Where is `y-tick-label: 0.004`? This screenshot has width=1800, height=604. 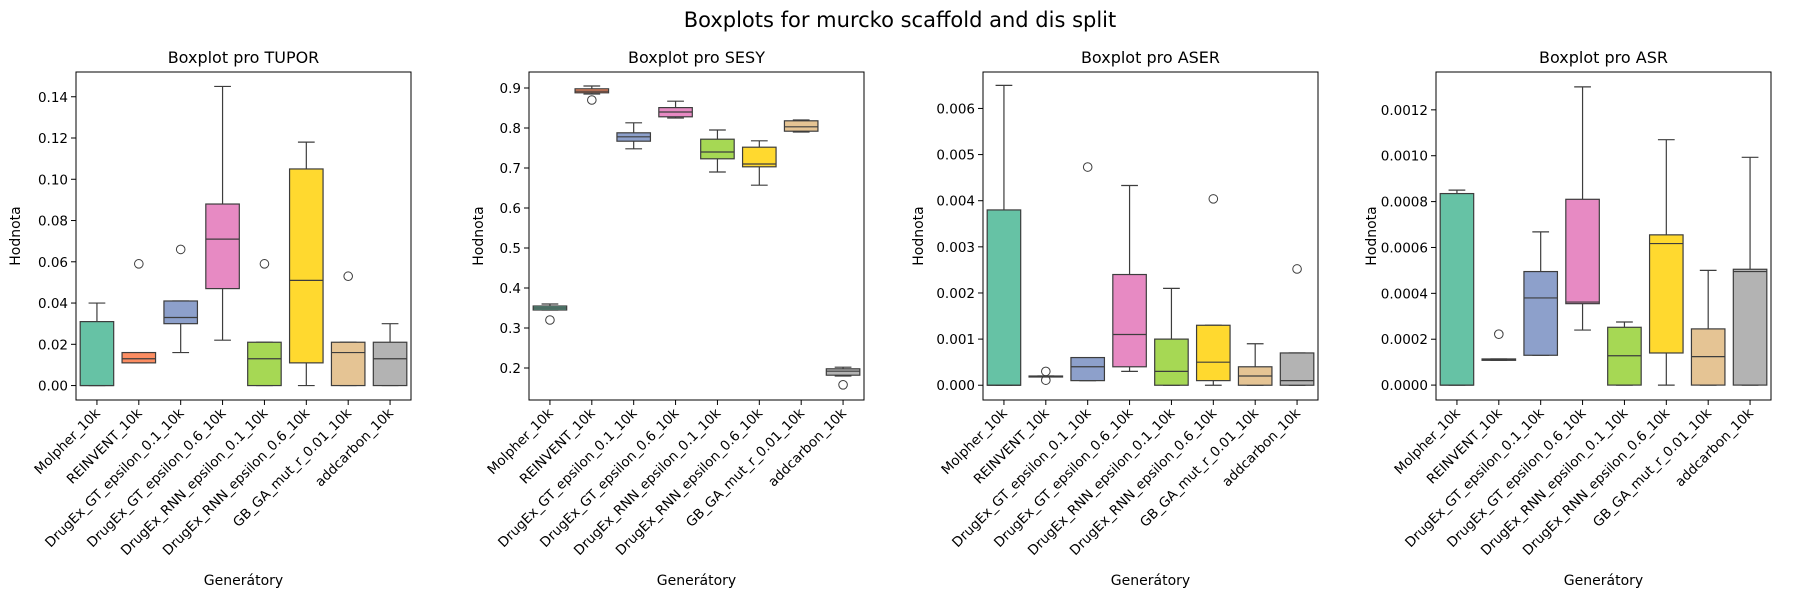 y-tick-label: 0.004 is located at coordinates (955, 202).